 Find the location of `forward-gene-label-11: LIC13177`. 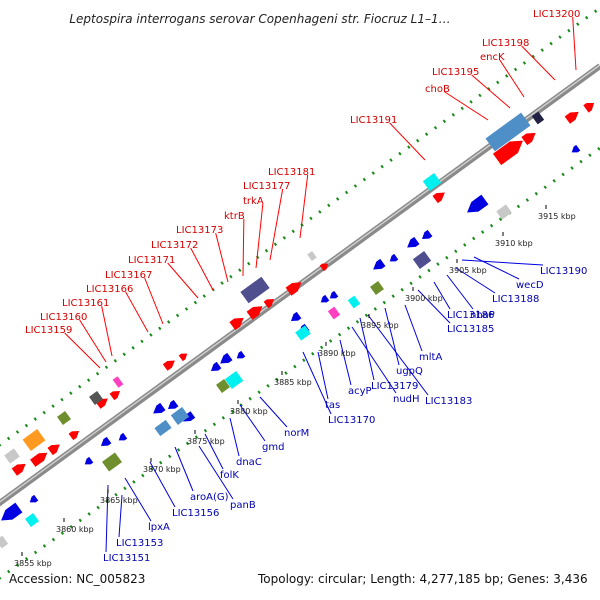

forward-gene-label-11: LIC13177 is located at coordinates (266, 186).